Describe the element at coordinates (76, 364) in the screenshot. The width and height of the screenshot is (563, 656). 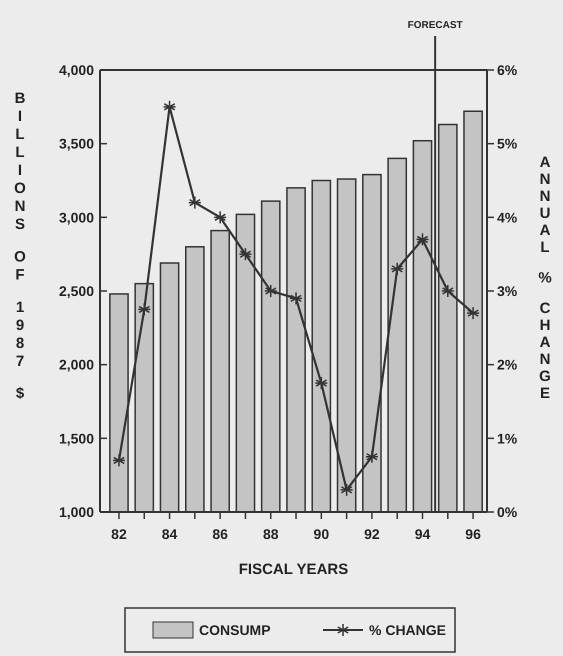
I see `y-tick-label: 2,000` at that location.